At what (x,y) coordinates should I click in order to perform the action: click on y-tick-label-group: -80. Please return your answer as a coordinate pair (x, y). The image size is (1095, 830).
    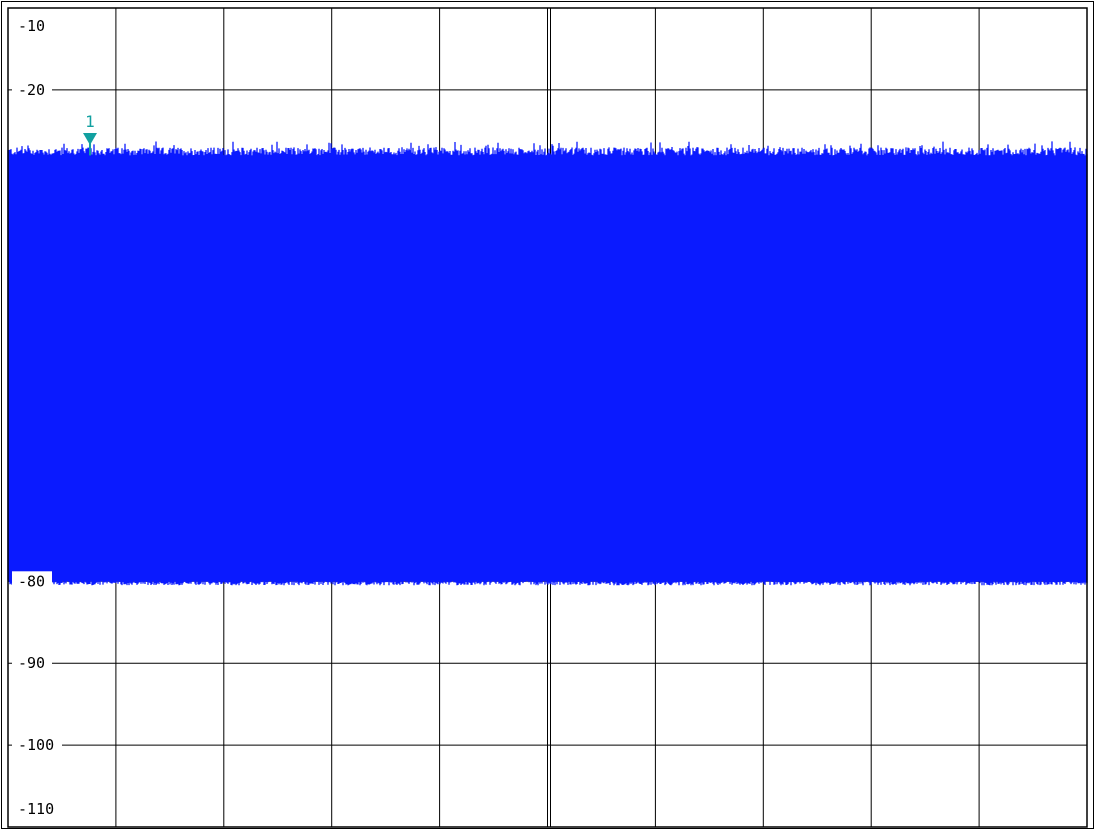
    Looking at the image, I should click on (32, 581).